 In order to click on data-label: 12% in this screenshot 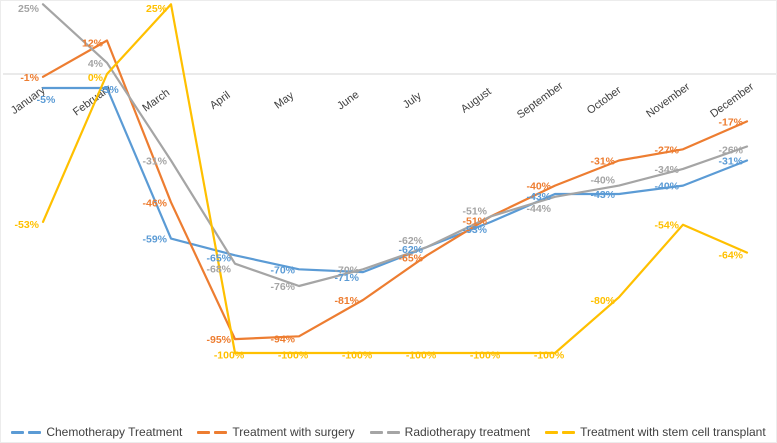, I will do `click(93, 44)`.